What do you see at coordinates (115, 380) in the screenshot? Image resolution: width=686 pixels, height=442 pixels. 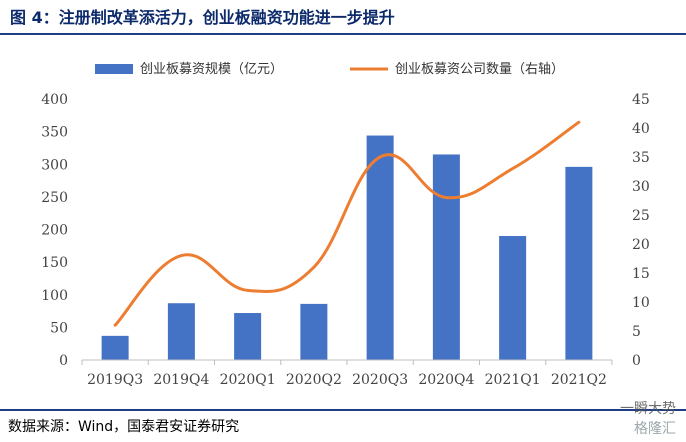 I see `x-tick-label: 2019Q3` at bounding box center [115, 380].